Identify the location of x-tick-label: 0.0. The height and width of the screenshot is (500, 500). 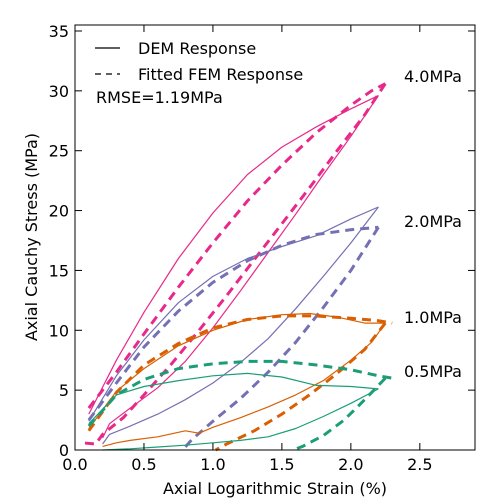
(74, 464).